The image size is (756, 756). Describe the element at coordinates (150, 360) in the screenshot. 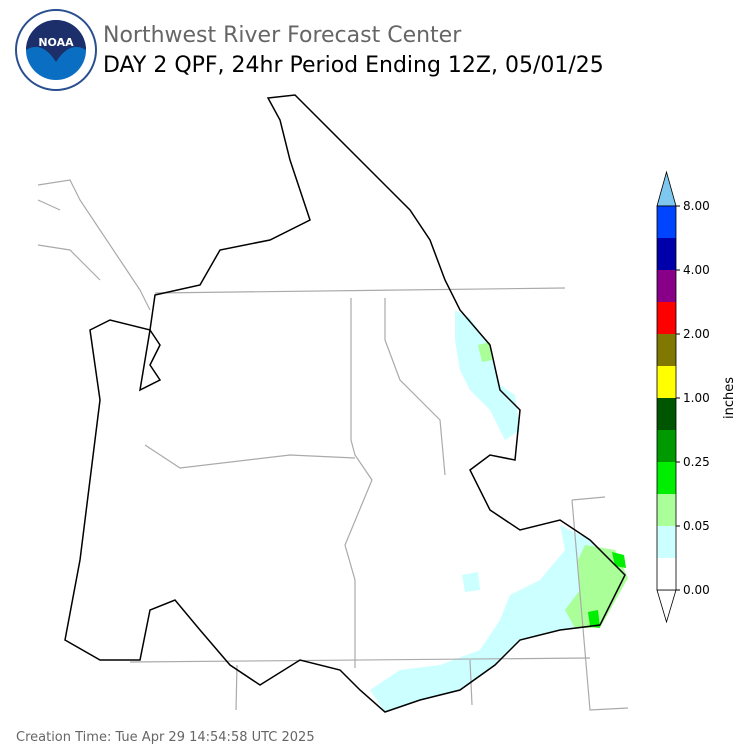

I see `puget-sound` at that location.